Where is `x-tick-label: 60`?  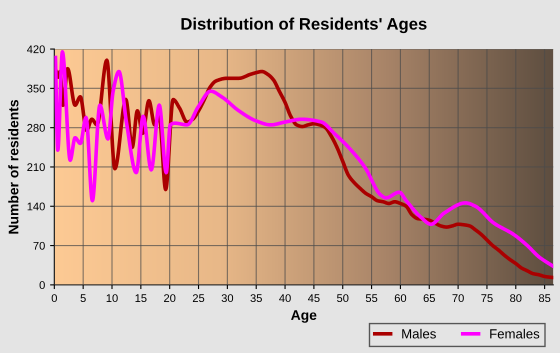 x-tick-label: 60 is located at coordinates (400, 298).